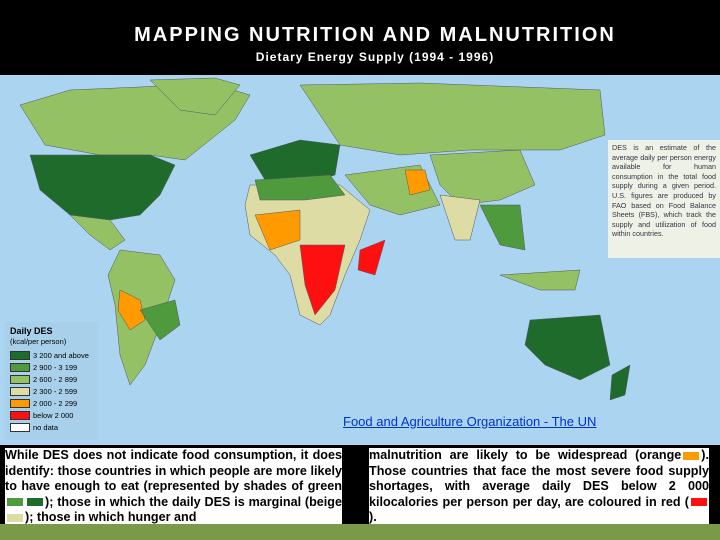 This screenshot has height=540, width=720. I want to click on legend-label: below 2 000, so click(53, 415).